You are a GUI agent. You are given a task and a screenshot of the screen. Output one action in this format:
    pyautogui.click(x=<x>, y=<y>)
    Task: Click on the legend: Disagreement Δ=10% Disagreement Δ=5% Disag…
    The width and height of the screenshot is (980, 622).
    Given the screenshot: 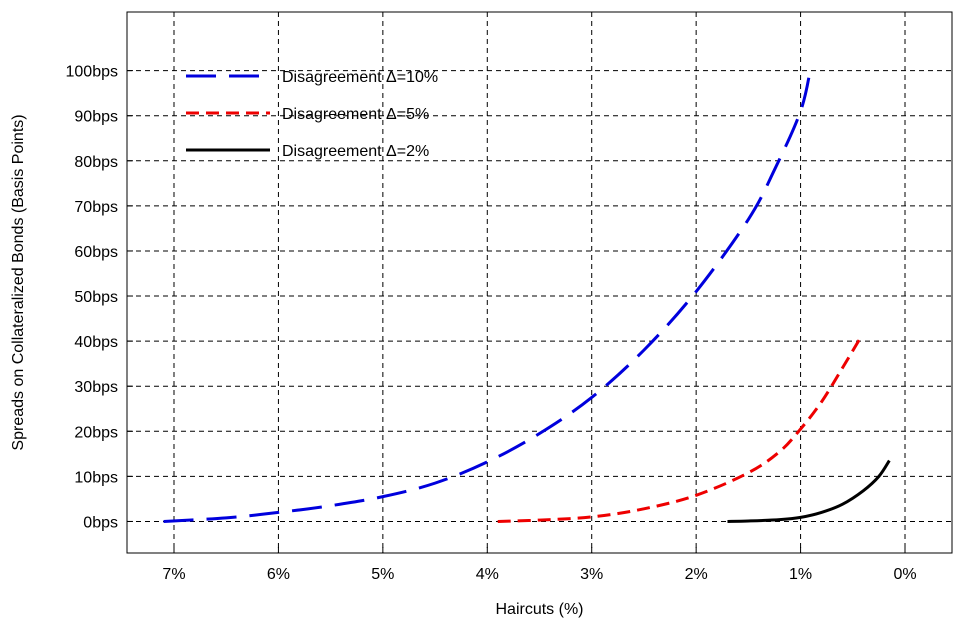 What is the action you would take?
    pyautogui.click(x=312, y=114)
    